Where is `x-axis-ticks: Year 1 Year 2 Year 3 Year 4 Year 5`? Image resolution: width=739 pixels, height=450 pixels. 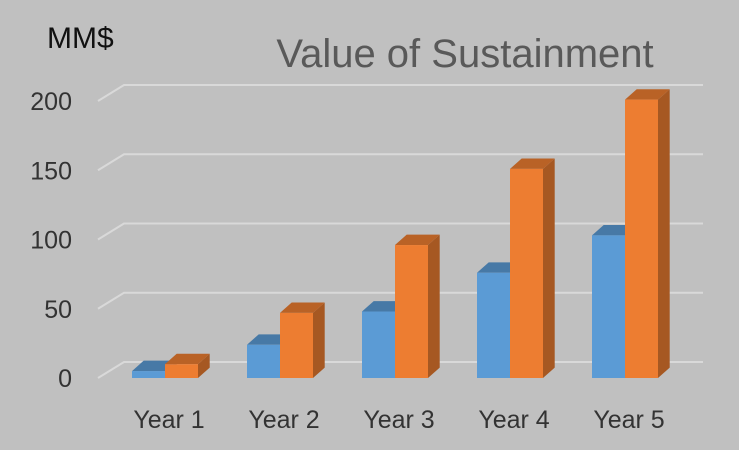 x-axis-ticks: Year 1 Year 2 Year 3 Year 4 Year 5 is located at coordinates (398, 420).